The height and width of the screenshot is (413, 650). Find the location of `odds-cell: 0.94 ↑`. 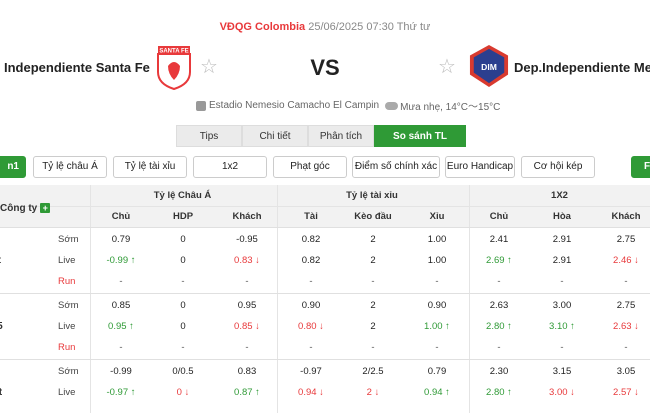

odds-cell: 0.94 ↑ is located at coordinates (437, 393).